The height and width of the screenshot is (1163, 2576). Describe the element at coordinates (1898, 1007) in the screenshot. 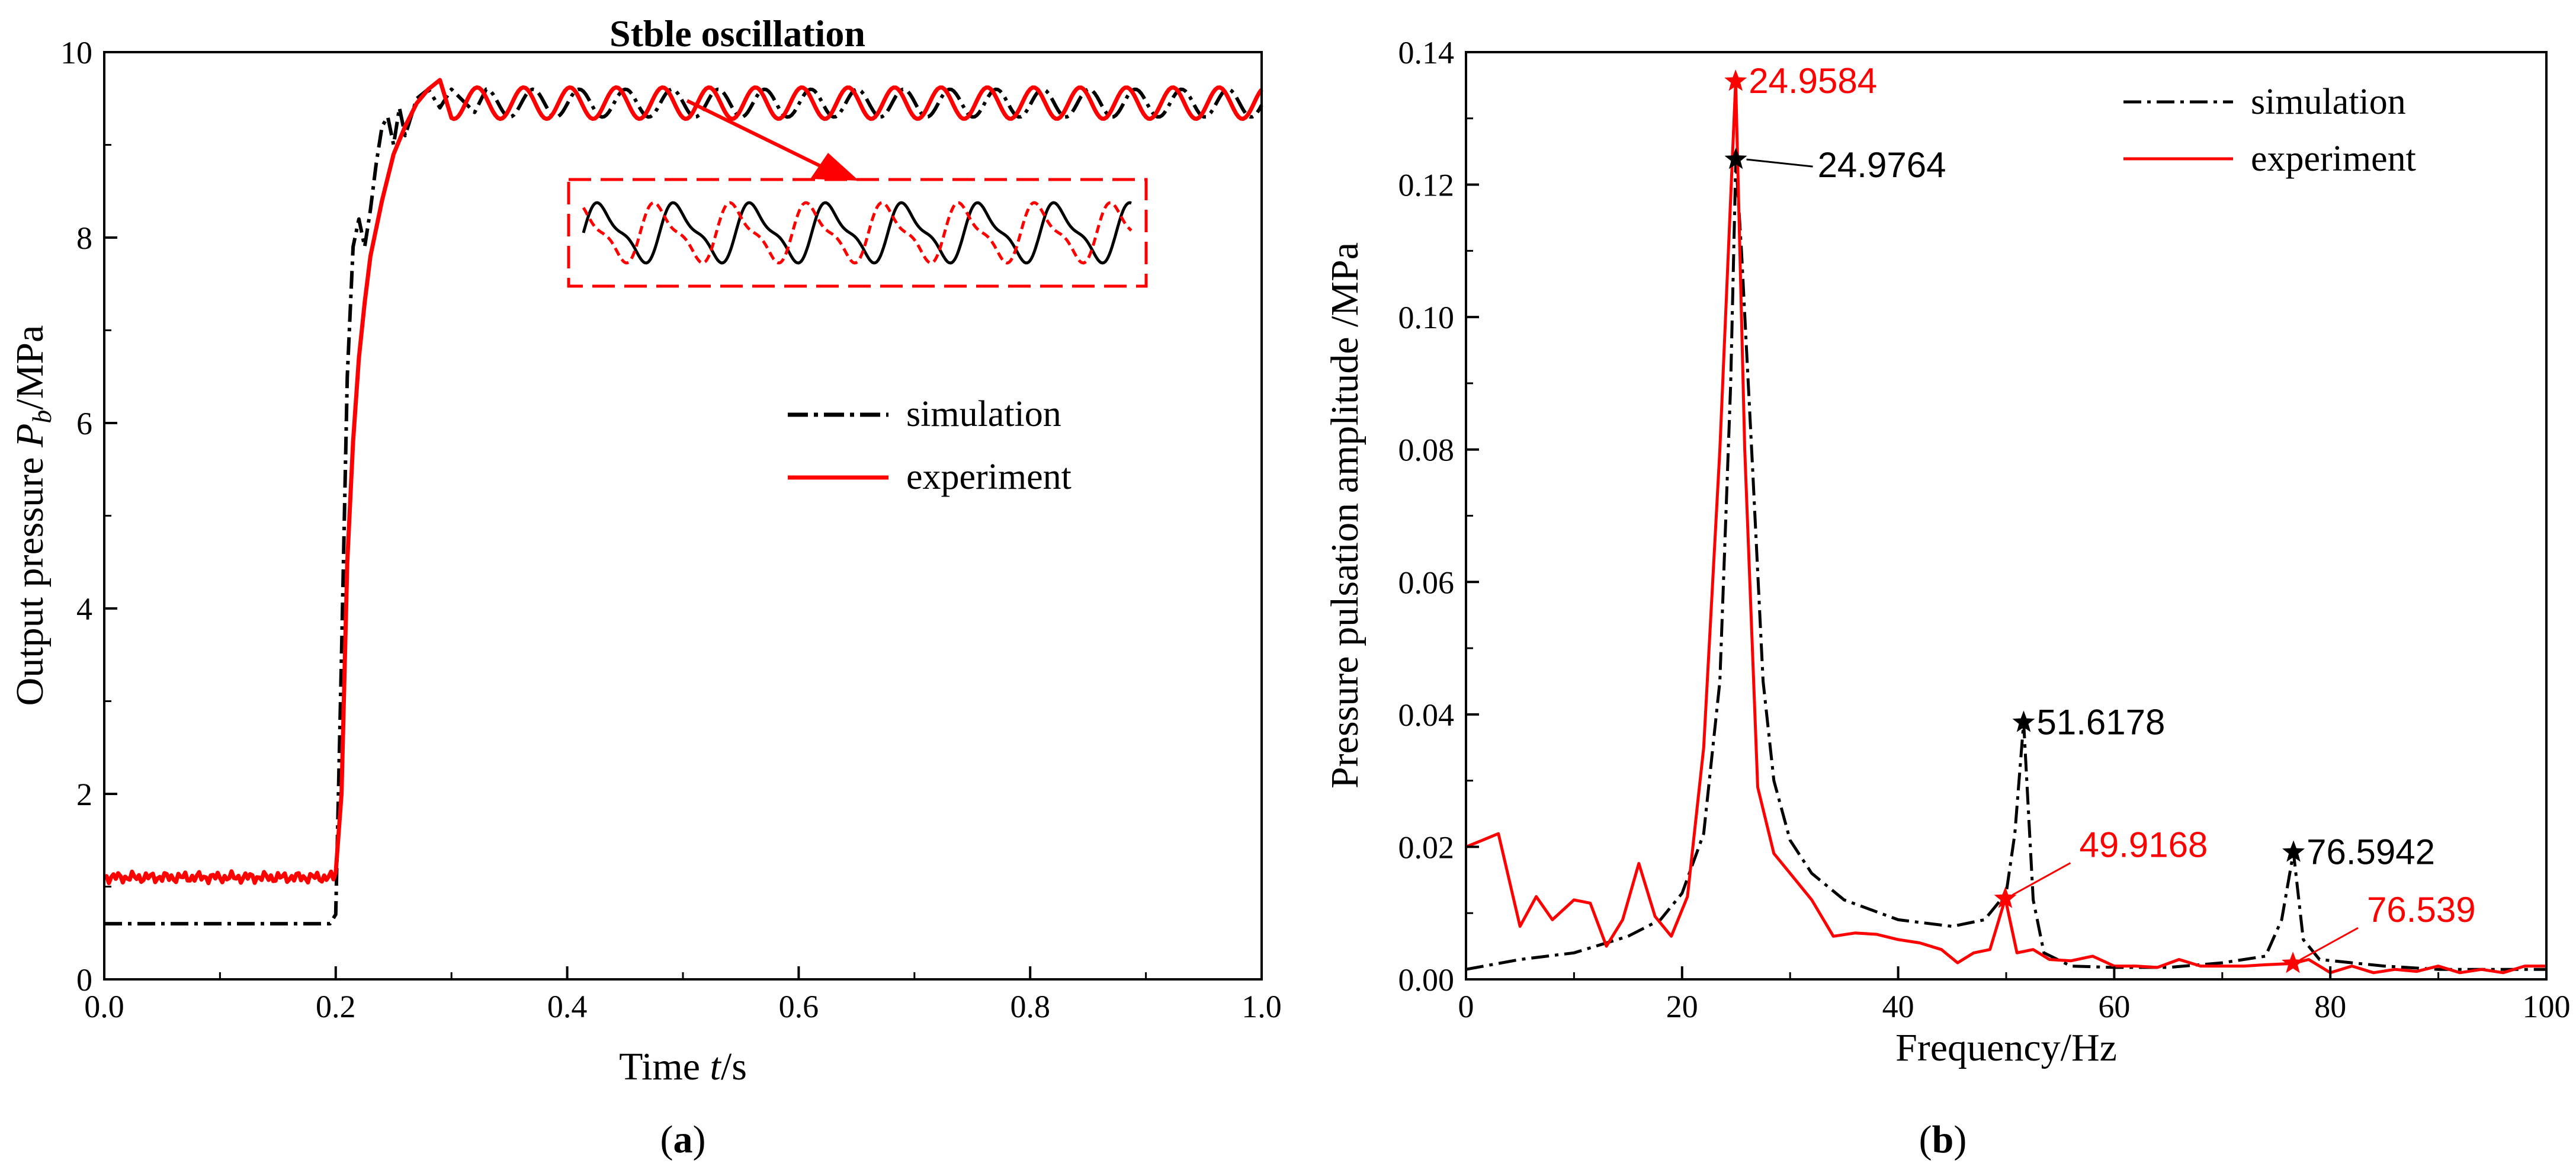

I see `panel-b-x-tick-label: 40` at that location.